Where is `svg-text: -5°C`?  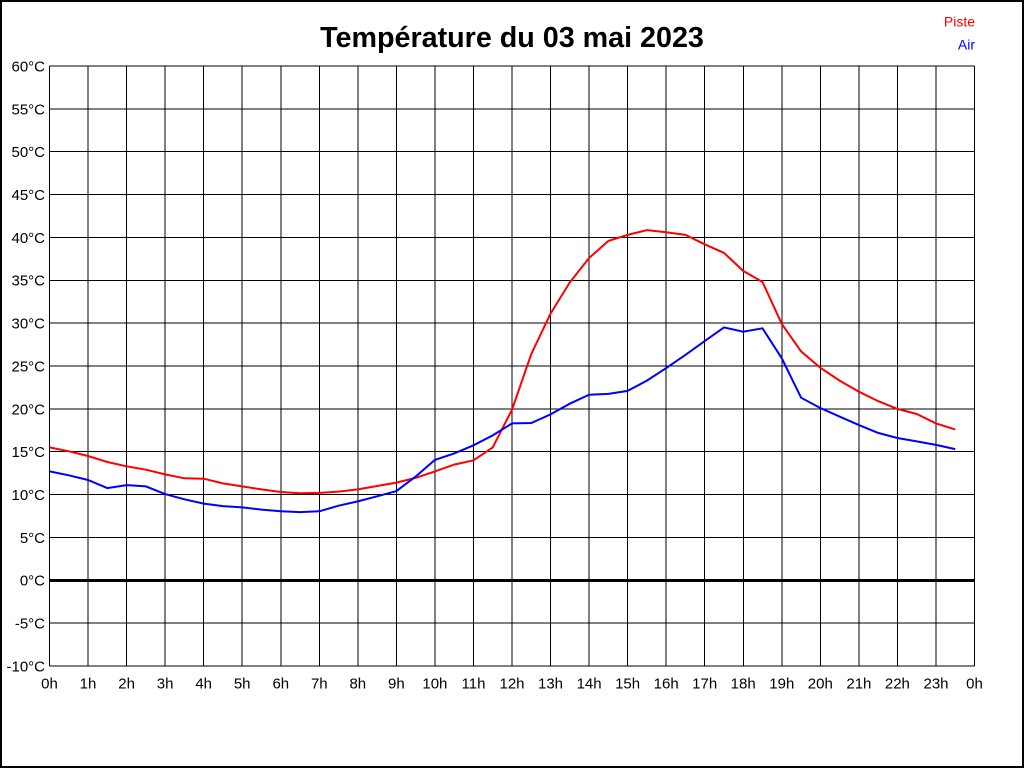 svg-text: -5°C is located at coordinates (30, 624).